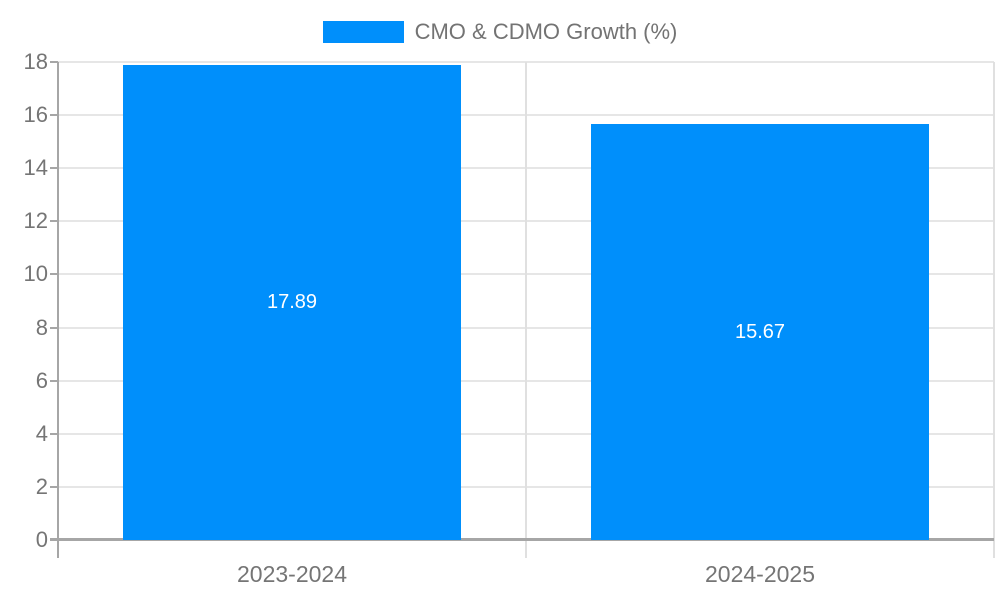 This screenshot has height=600, width=1000. What do you see at coordinates (363, 32) in the screenshot?
I see `legend-swatch` at bounding box center [363, 32].